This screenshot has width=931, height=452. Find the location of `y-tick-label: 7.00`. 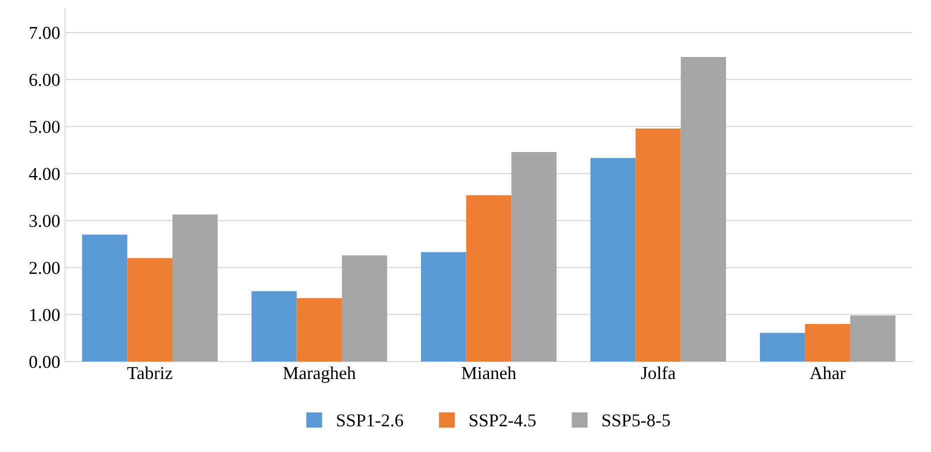

y-tick-label: 7.00 is located at coordinates (45, 33).